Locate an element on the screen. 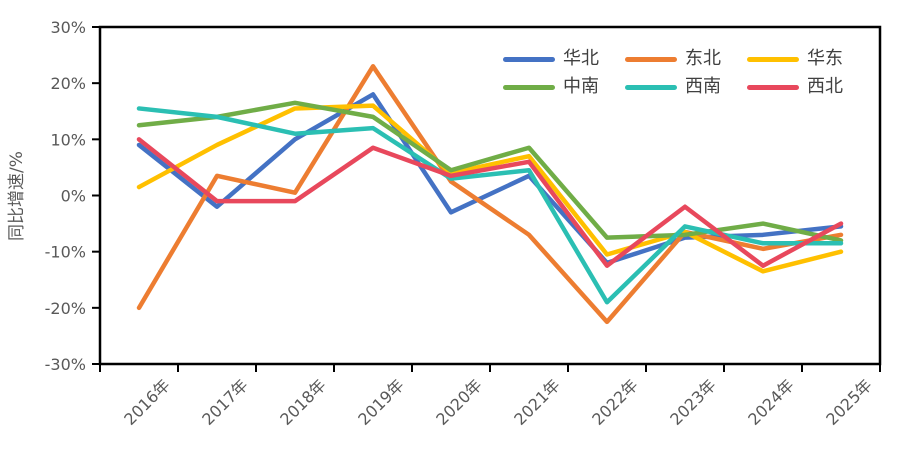 This screenshot has height=465, width=902. y-tick-label: 0% is located at coordinates (73, 196).